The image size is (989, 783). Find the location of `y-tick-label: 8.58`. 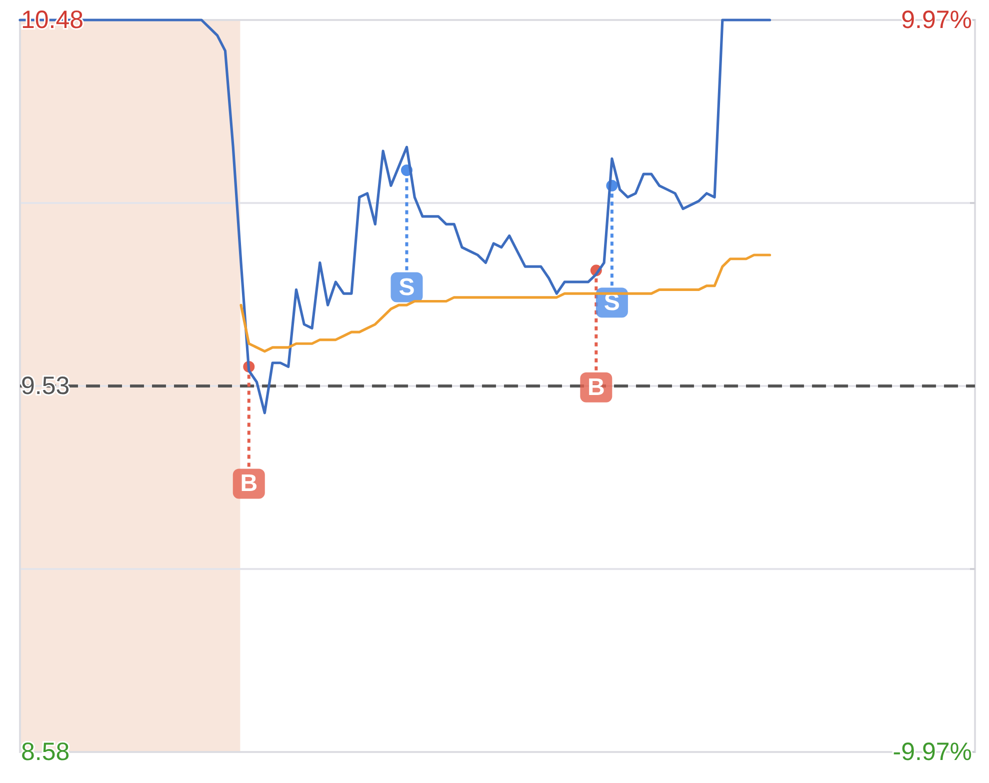

y-tick-label: 8.58 is located at coordinates (45, 752).